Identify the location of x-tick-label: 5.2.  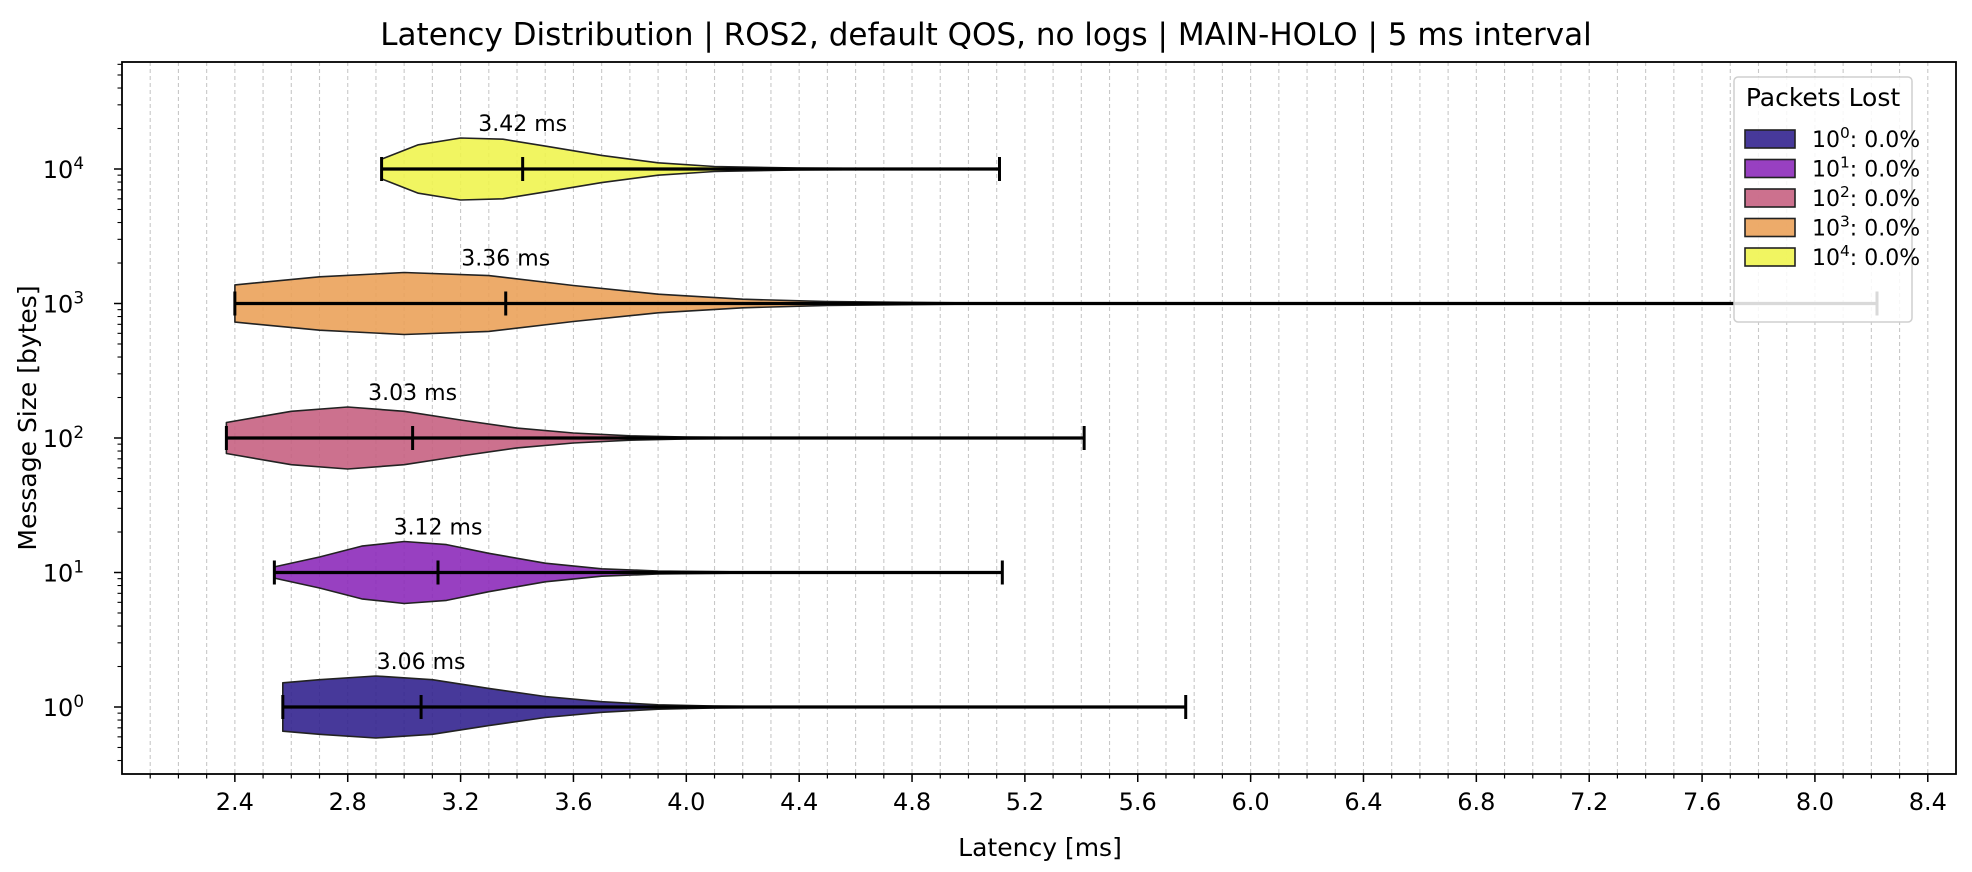
(1025, 802).